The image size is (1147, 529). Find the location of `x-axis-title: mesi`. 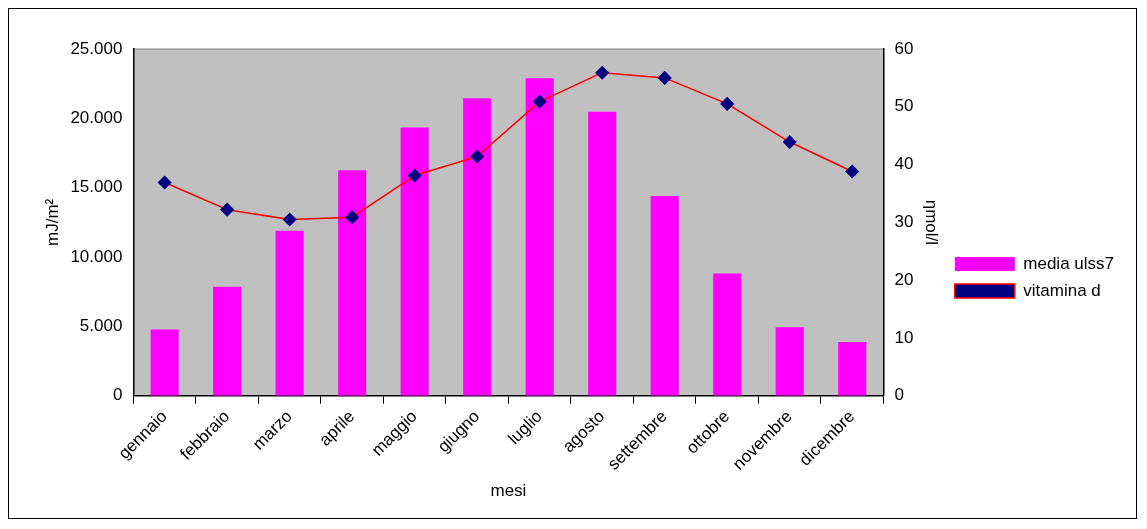

x-axis-title: mesi is located at coordinates (508, 491).